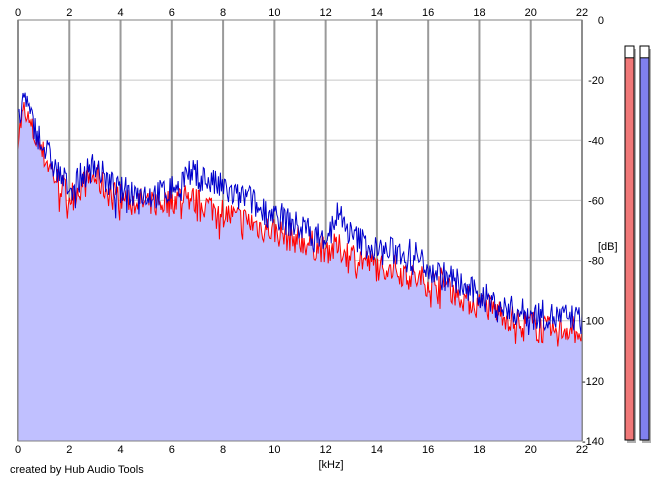  What do you see at coordinates (172, 450) in the screenshot?
I see `x-tick-label-bottom: 6` at bounding box center [172, 450].